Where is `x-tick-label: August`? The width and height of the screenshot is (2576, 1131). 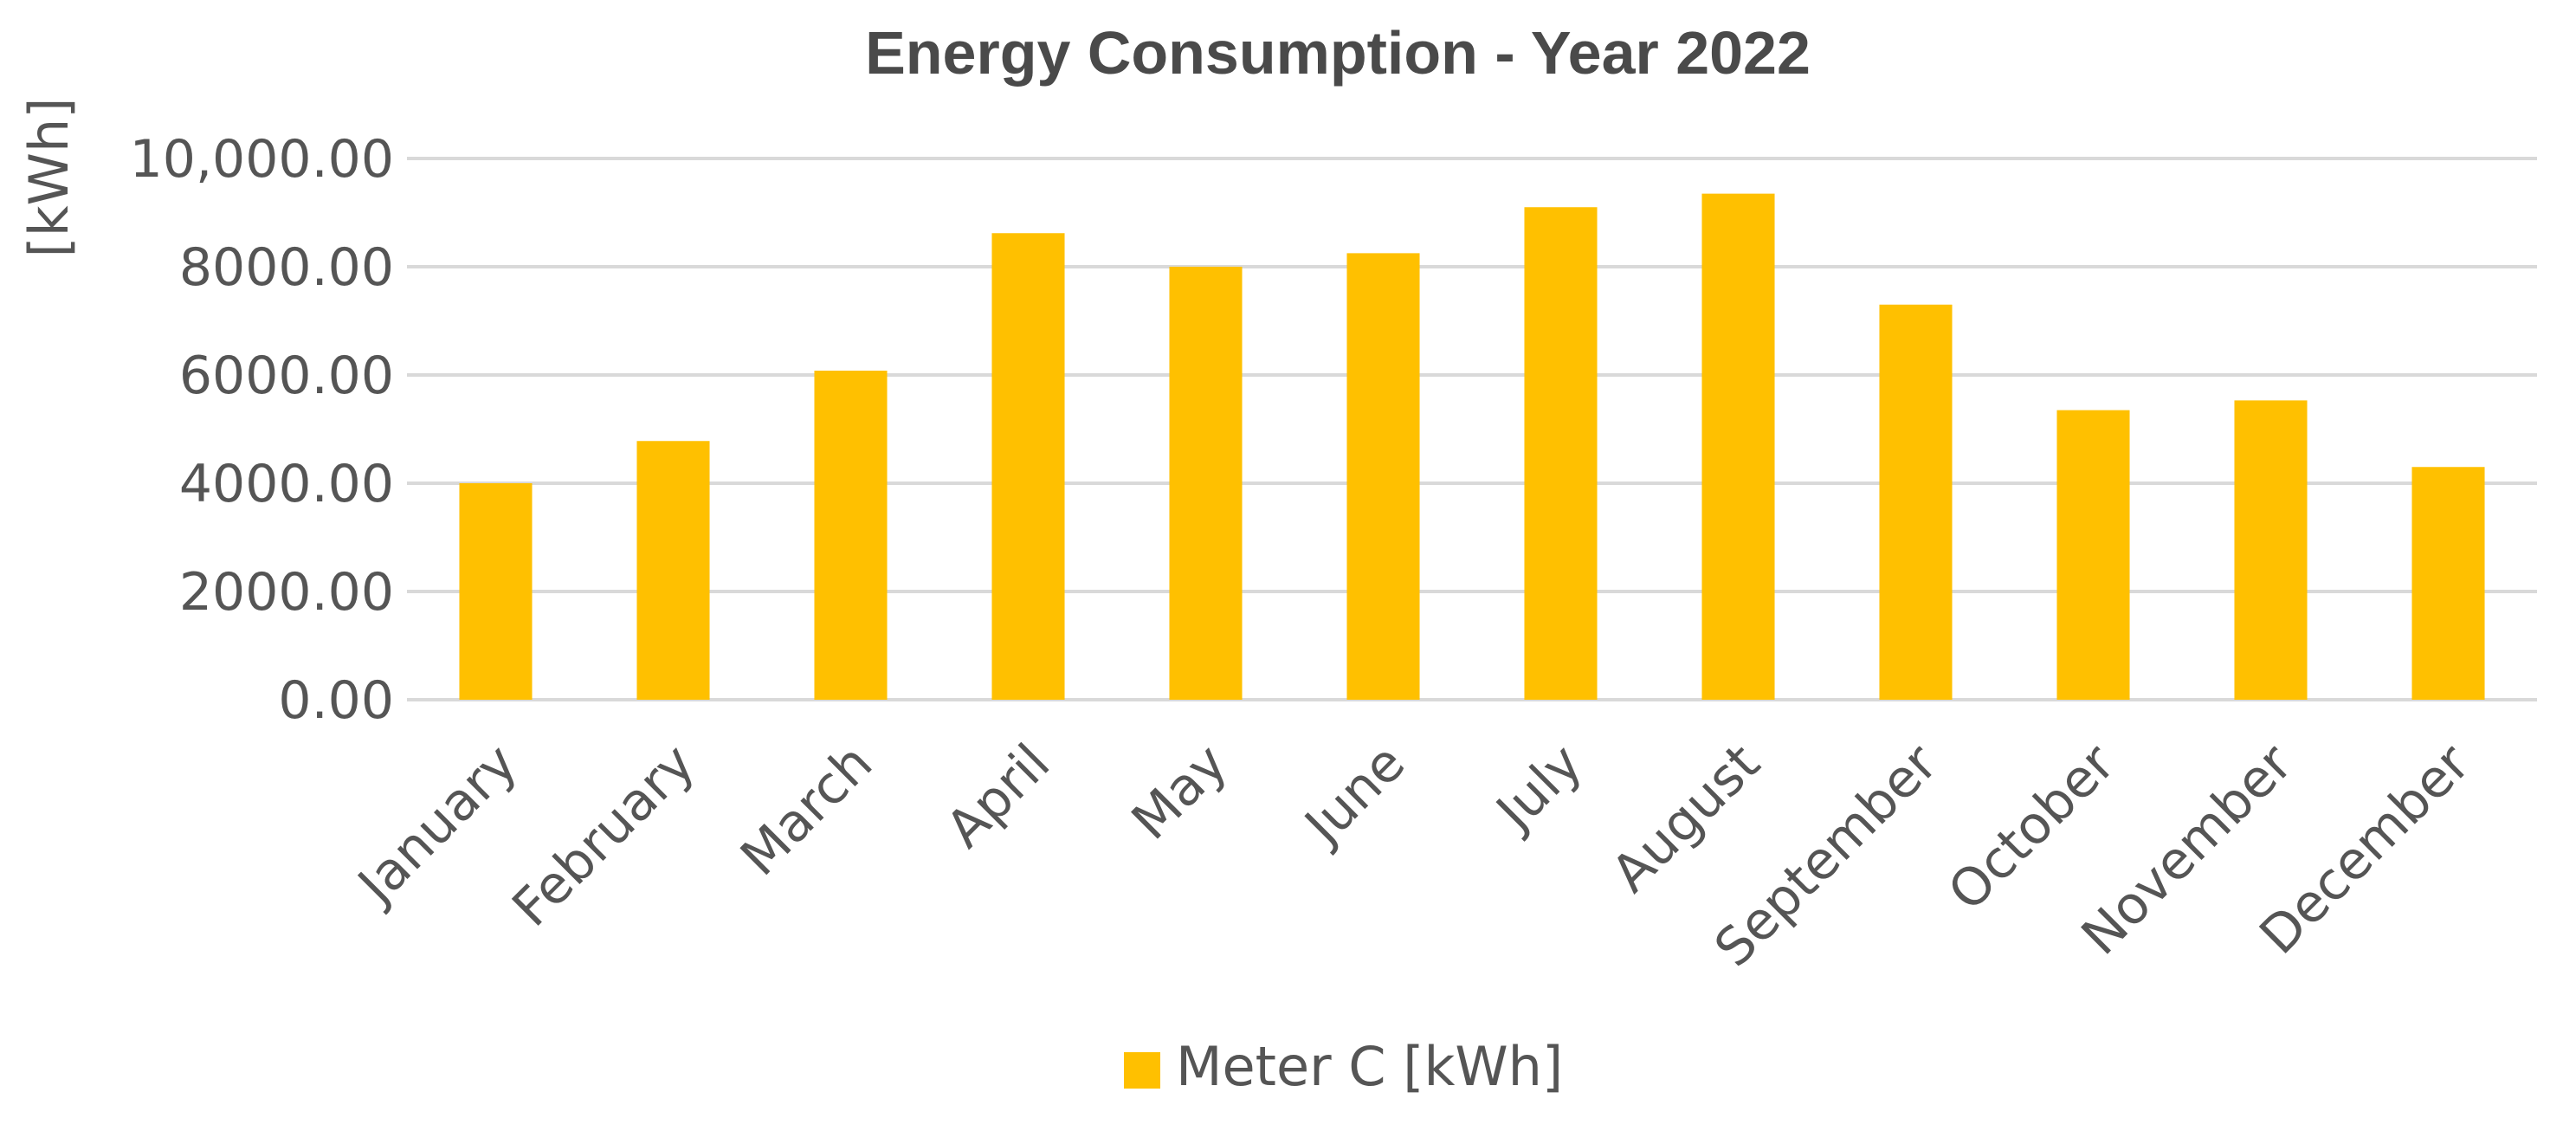
x-tick-label: August is located at coordinates (1686, 819).